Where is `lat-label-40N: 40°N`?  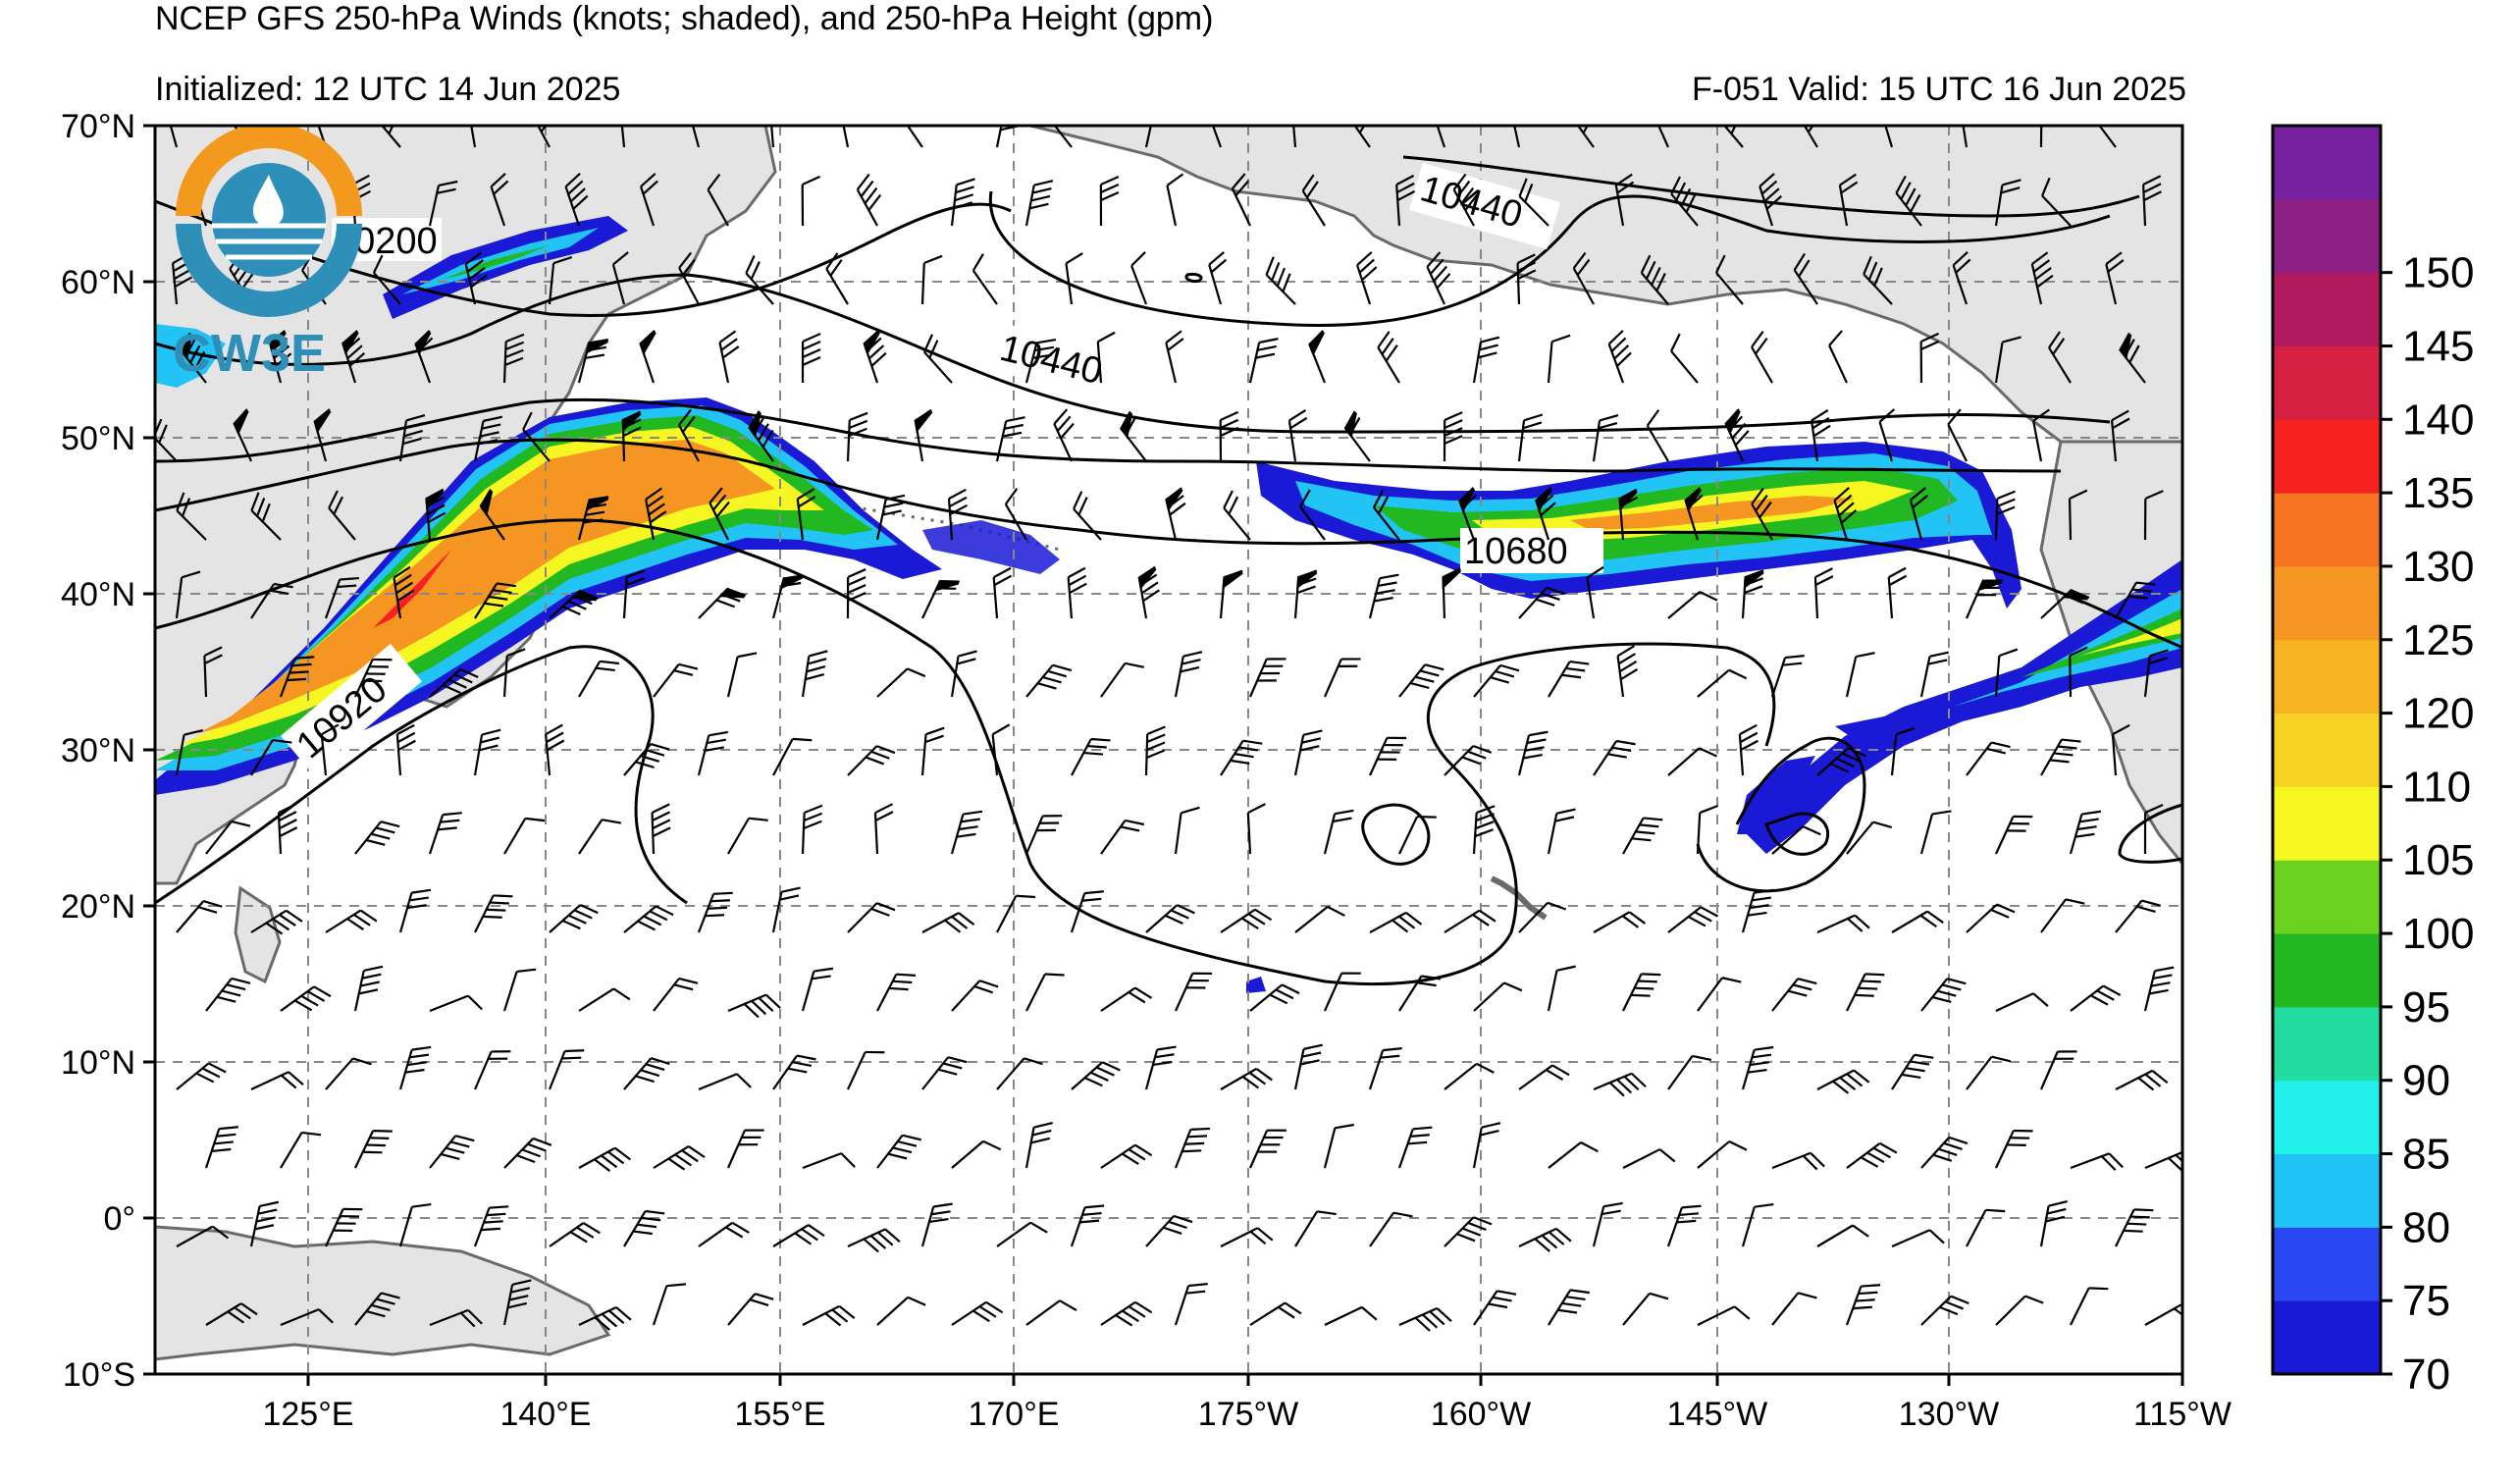 lat-label-40N: 40°N is located at coordinates (98, 595).